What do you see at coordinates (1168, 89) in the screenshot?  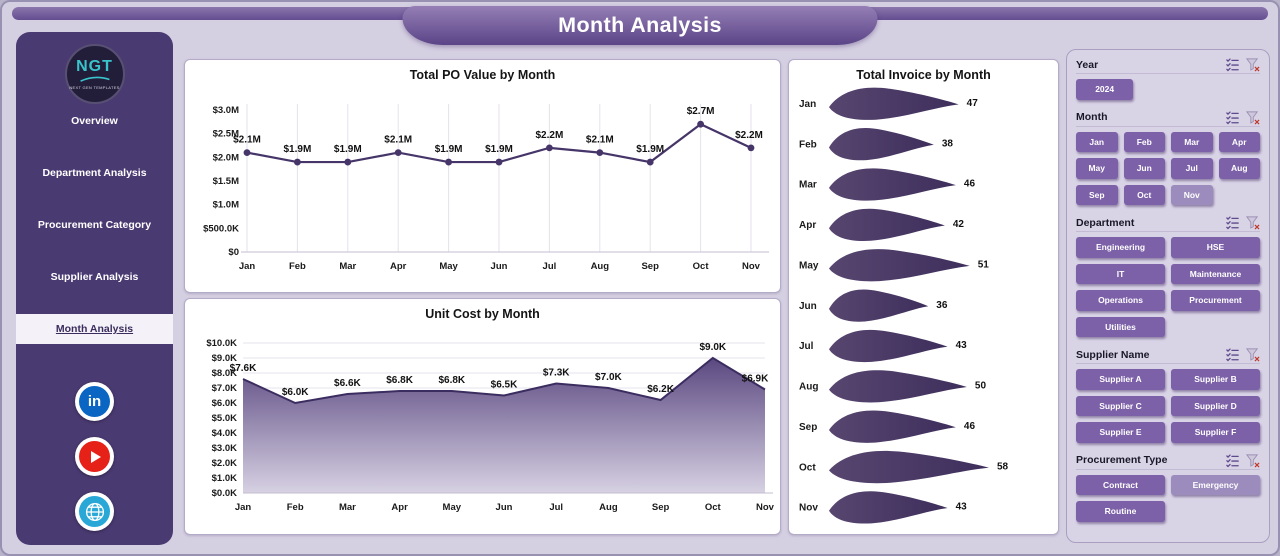 I see `slicer-options: 2024` at bounding box center [1168, 89].